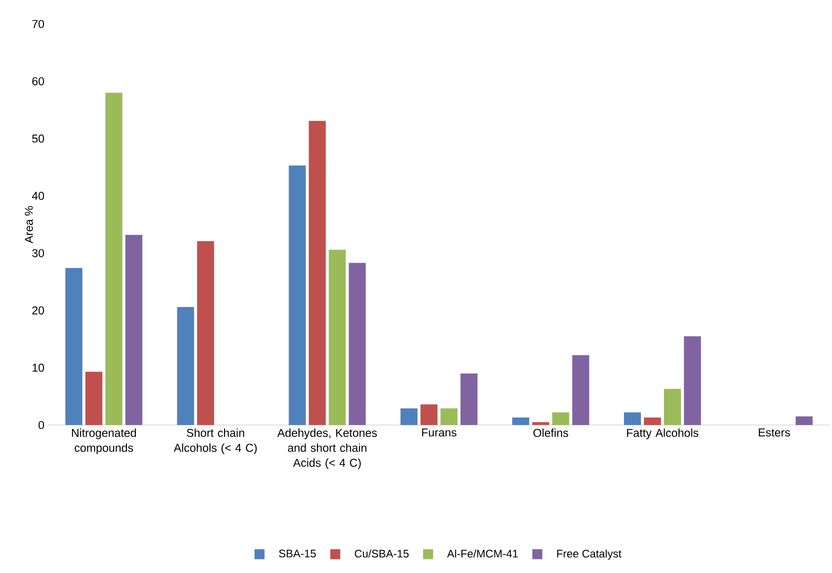 Image resolution: width=832 pixels, height=573 pixels. What do you see at coordinates (41, 425) in the screenshot?
I see `y-tick-label: 0` at bounding box center [41, 425].